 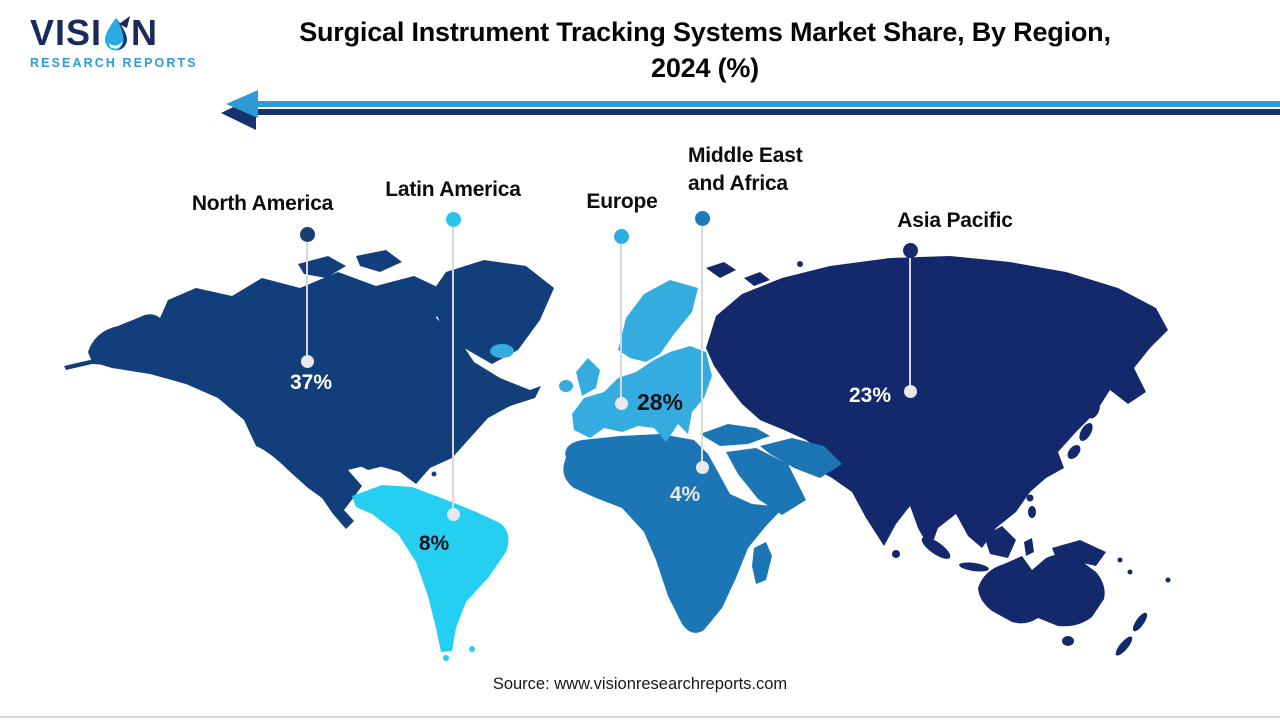 What do you see at coordinates (262, 203) in the screenshot?
I see `region-label-north-america: North America` at bounding box center [262, 203].